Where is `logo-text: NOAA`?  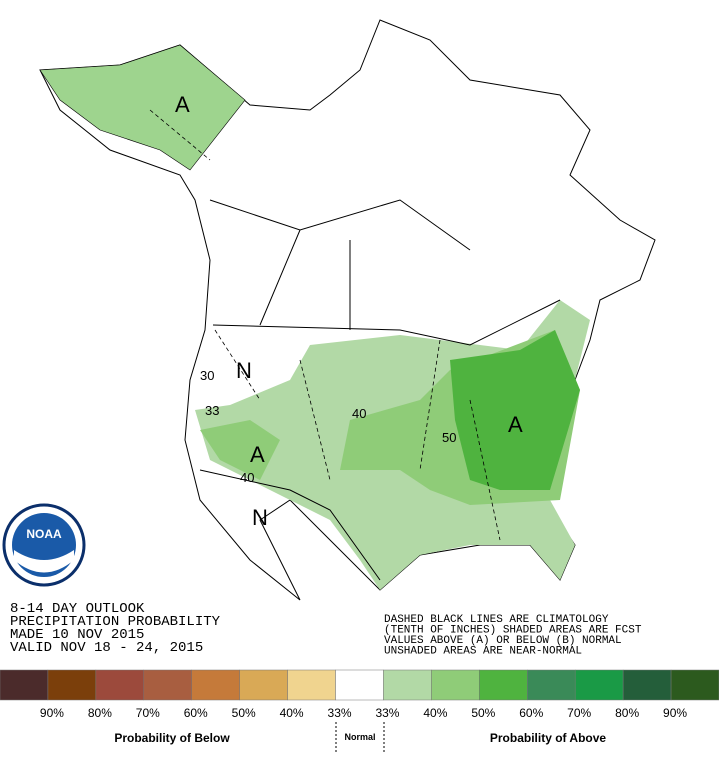 logo-text: NOAA is located at coordinates (44, 534).